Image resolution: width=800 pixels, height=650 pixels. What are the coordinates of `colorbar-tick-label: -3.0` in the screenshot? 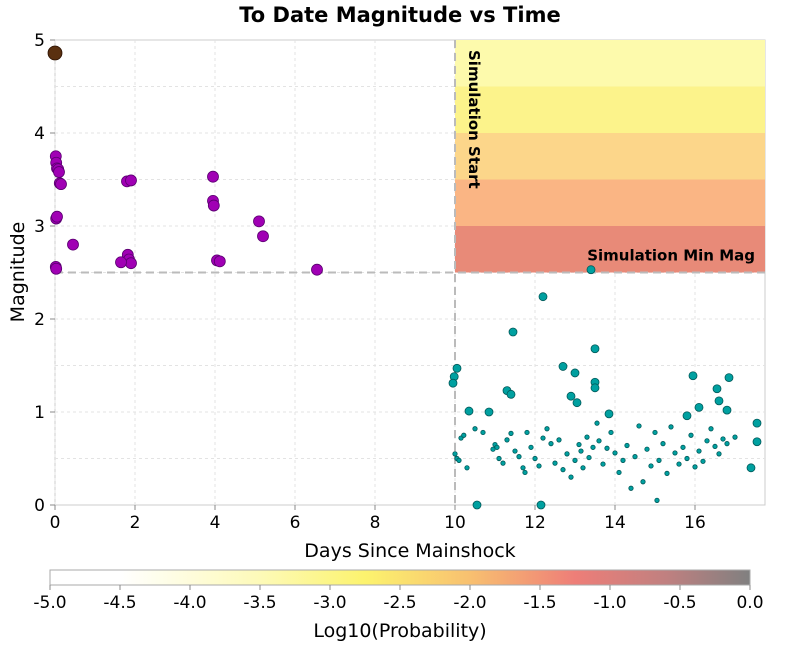 It's located at (329, 603).